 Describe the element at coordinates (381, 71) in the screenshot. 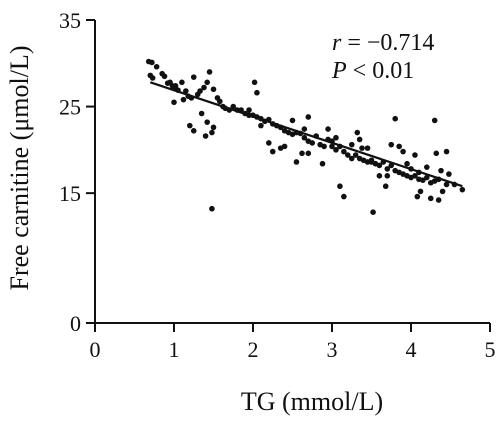

I see `p-value: < 0.01` at that location.